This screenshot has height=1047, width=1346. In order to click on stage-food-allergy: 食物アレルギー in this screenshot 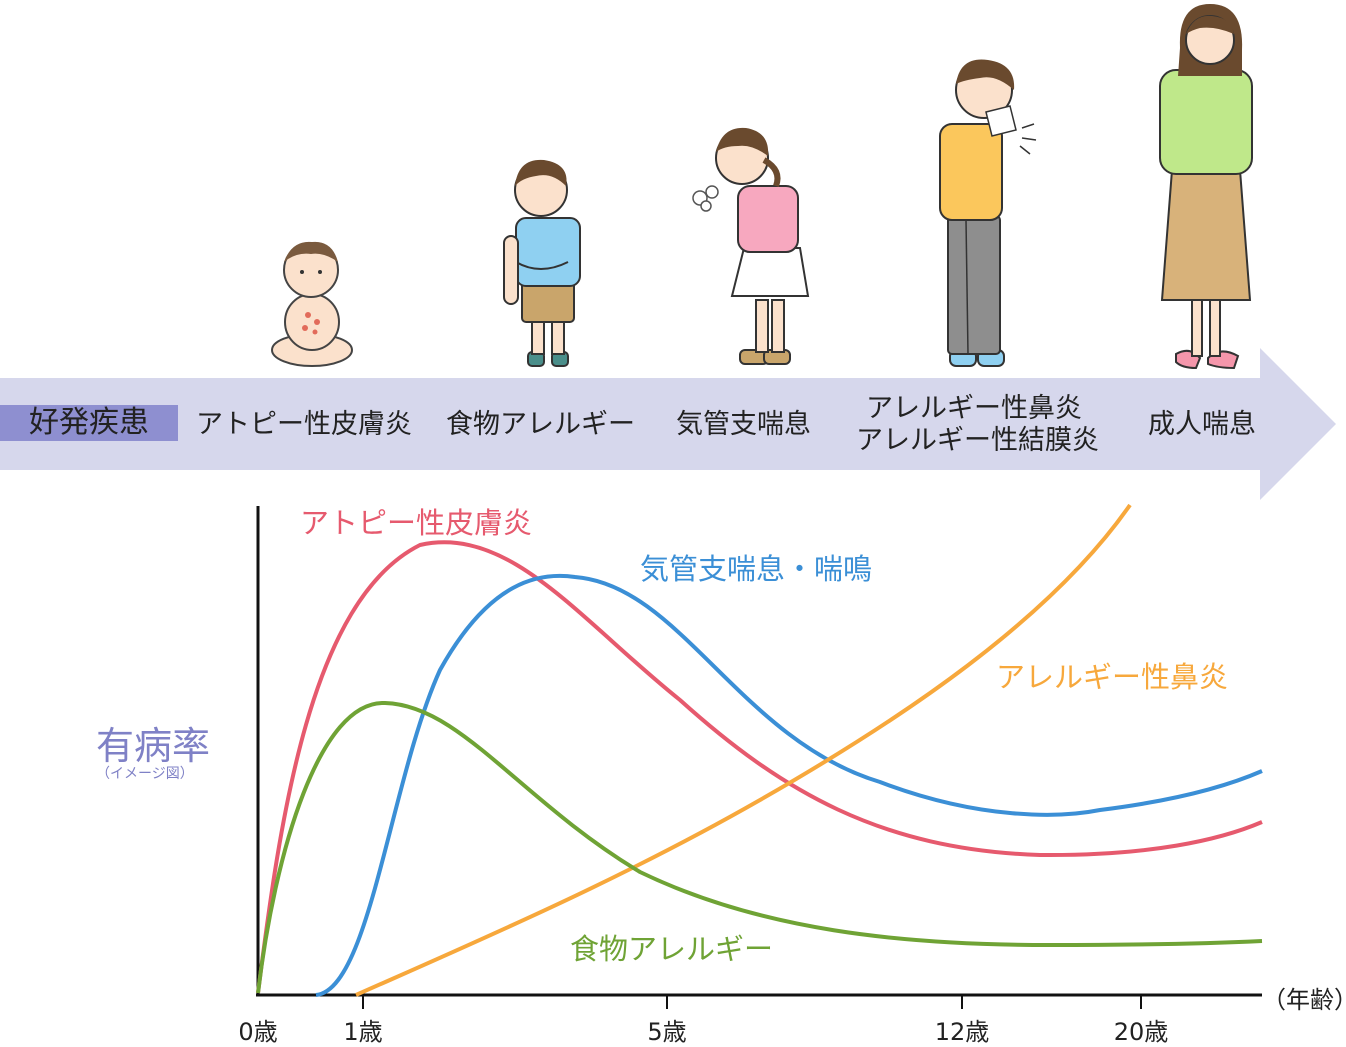, I will do `click(540, 424)`.